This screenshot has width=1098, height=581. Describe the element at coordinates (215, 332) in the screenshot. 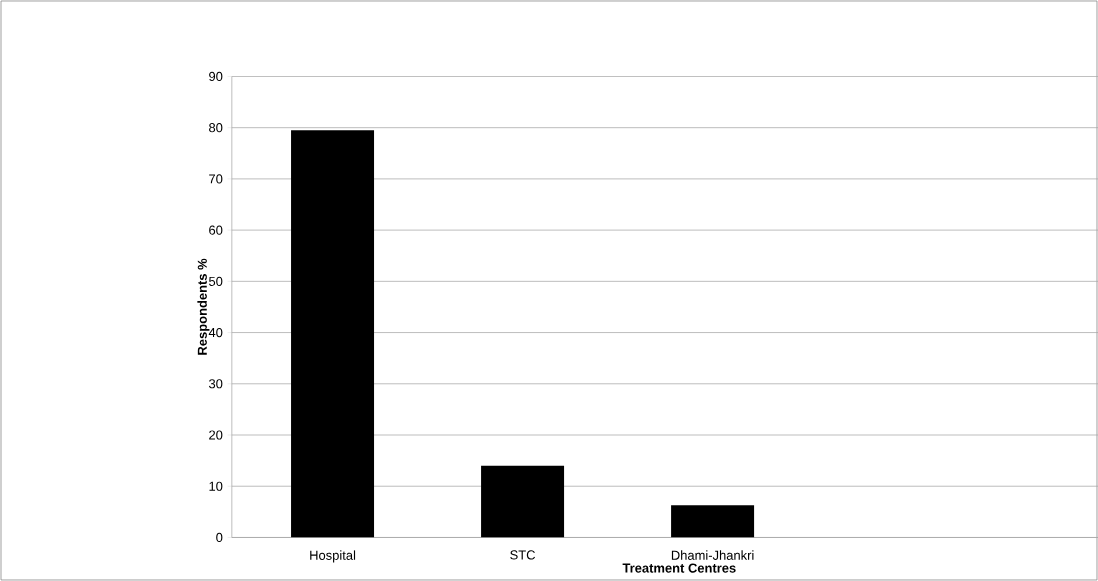

I see `y-tick-label: 40` at that location.